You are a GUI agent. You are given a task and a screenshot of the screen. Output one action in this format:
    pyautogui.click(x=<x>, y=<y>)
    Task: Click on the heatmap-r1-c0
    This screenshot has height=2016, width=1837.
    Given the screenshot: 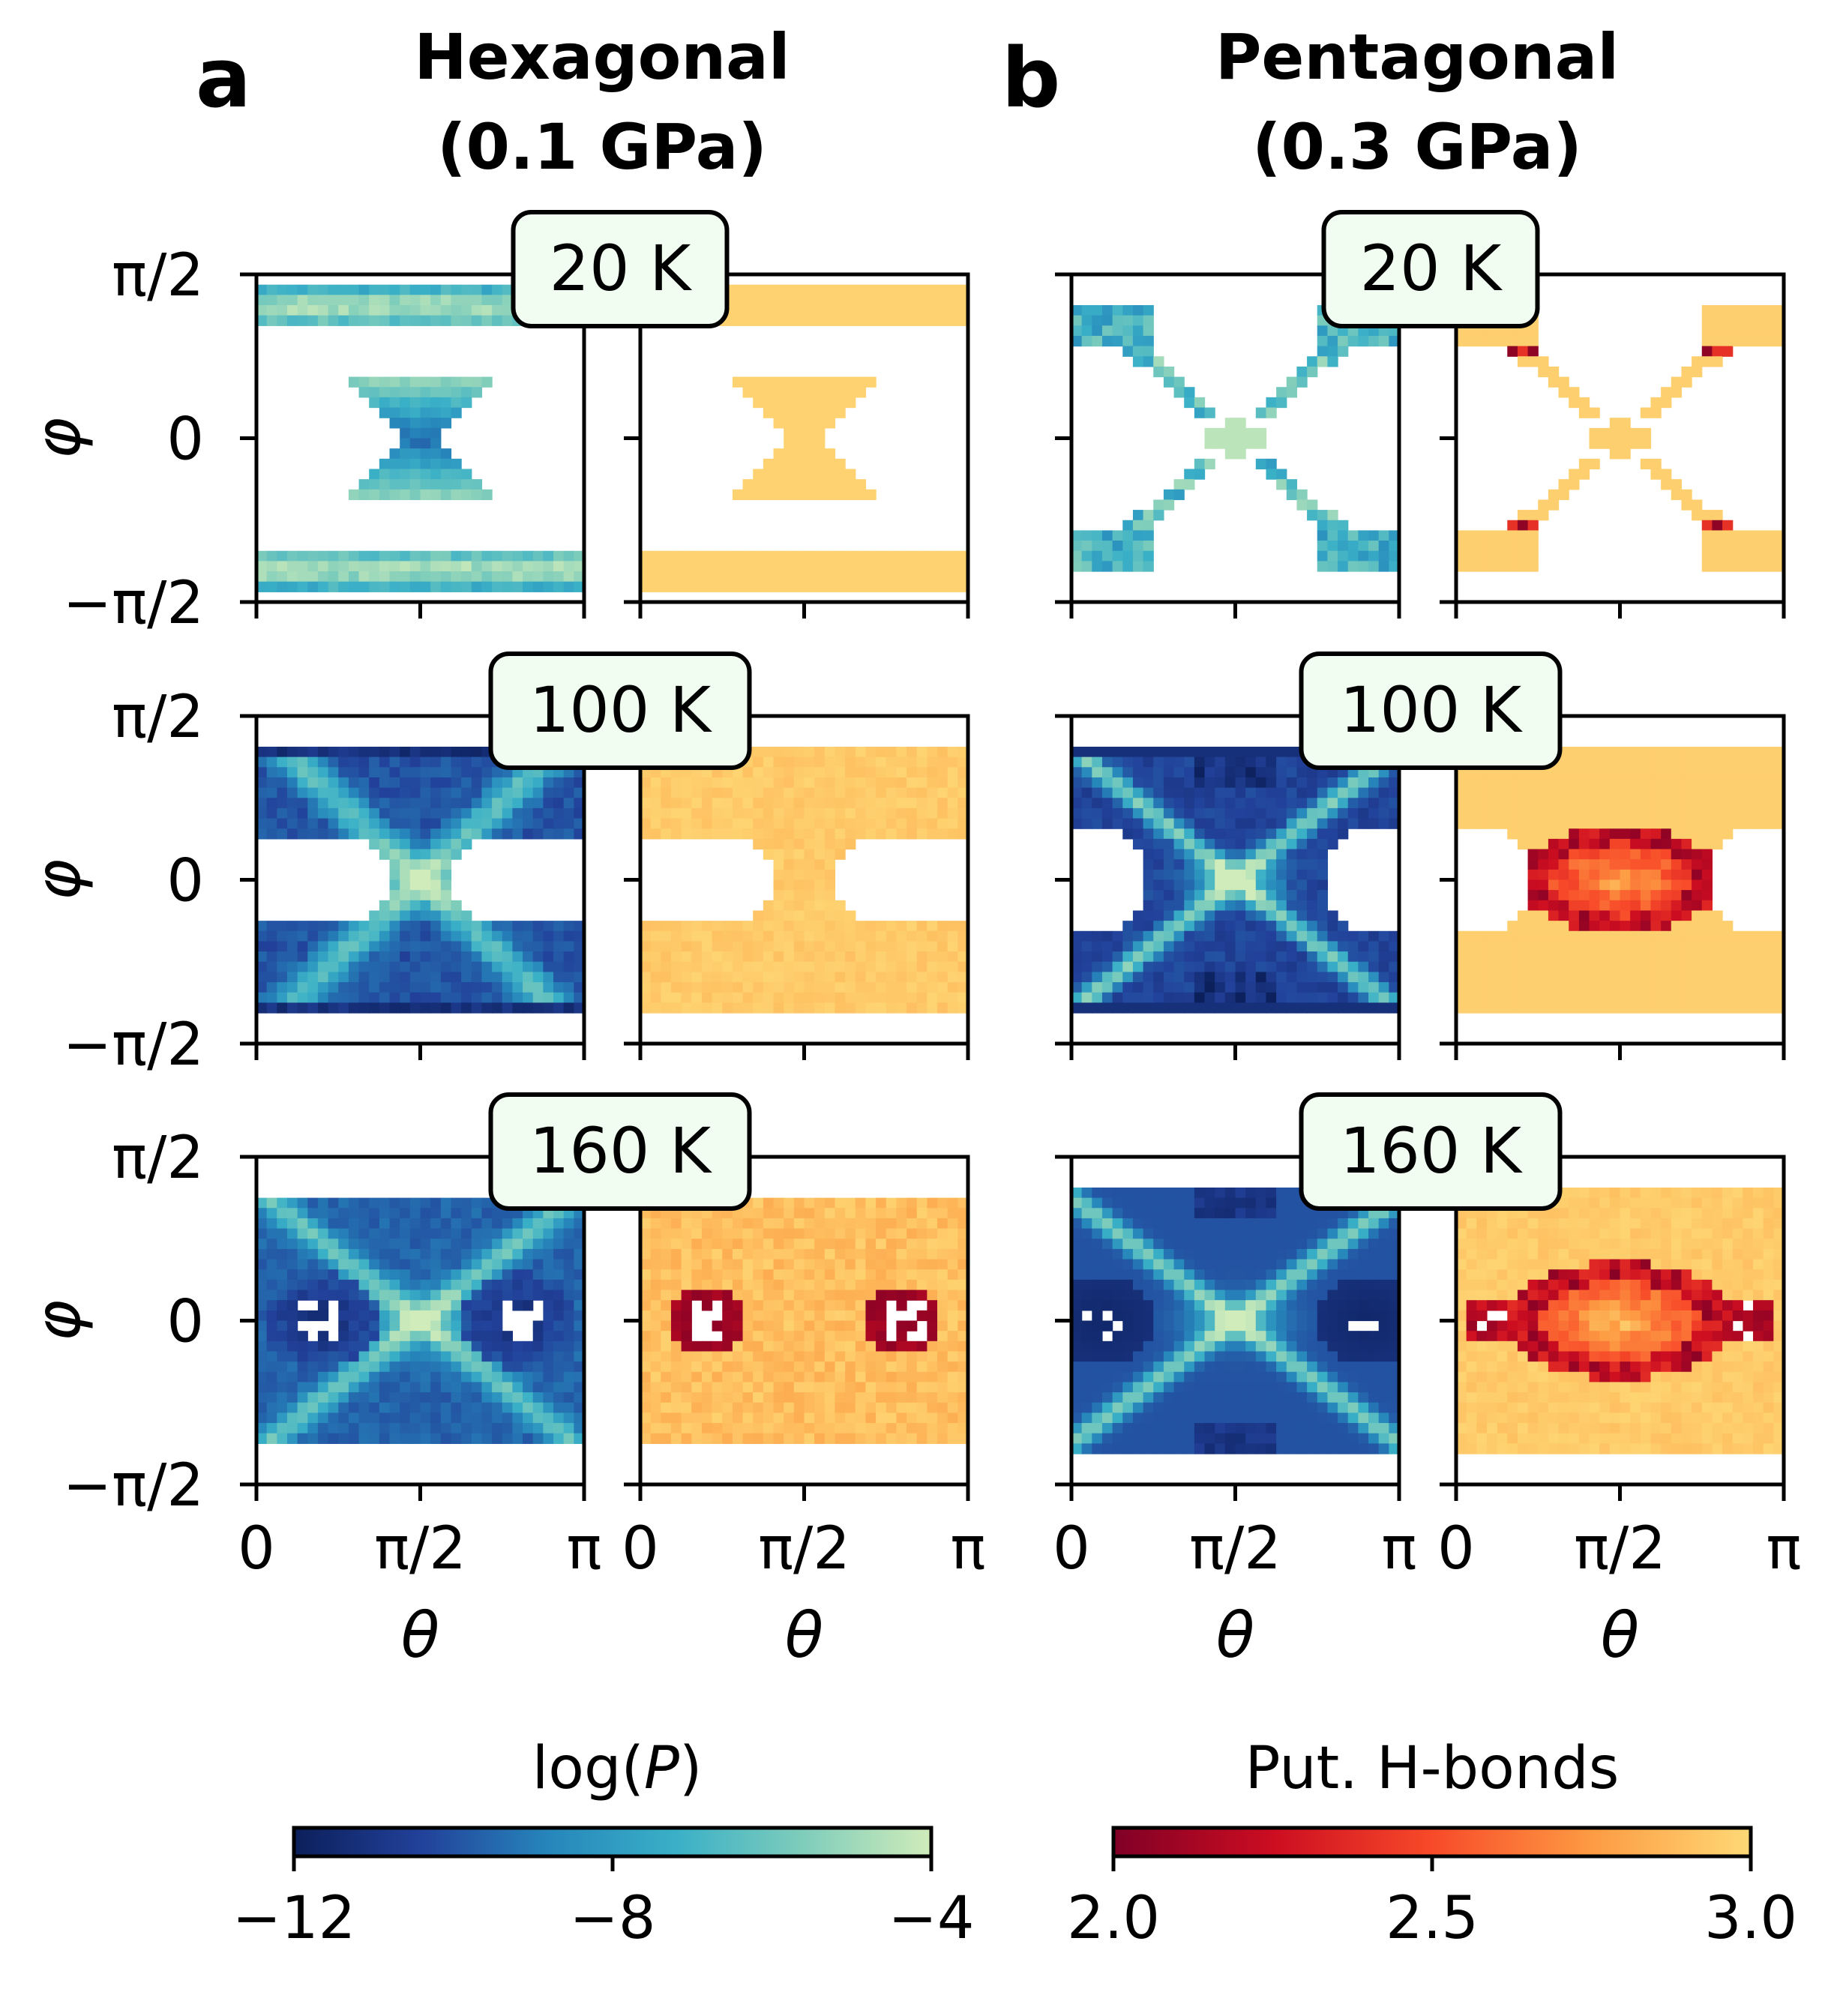 What is the action you would take?
    pyautogui.click(x=413, y=887)
    